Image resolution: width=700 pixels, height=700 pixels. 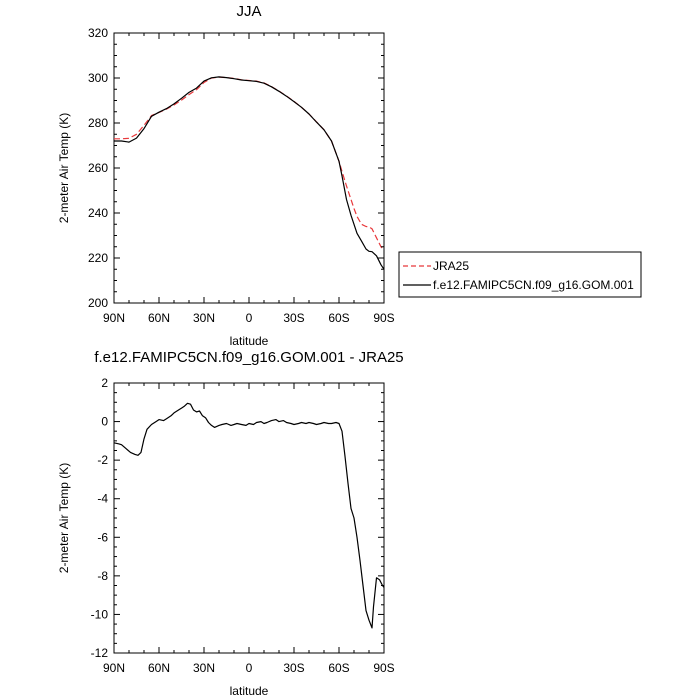 I want to click on top-y-tick-label: 240, so click(x=98, y=213).